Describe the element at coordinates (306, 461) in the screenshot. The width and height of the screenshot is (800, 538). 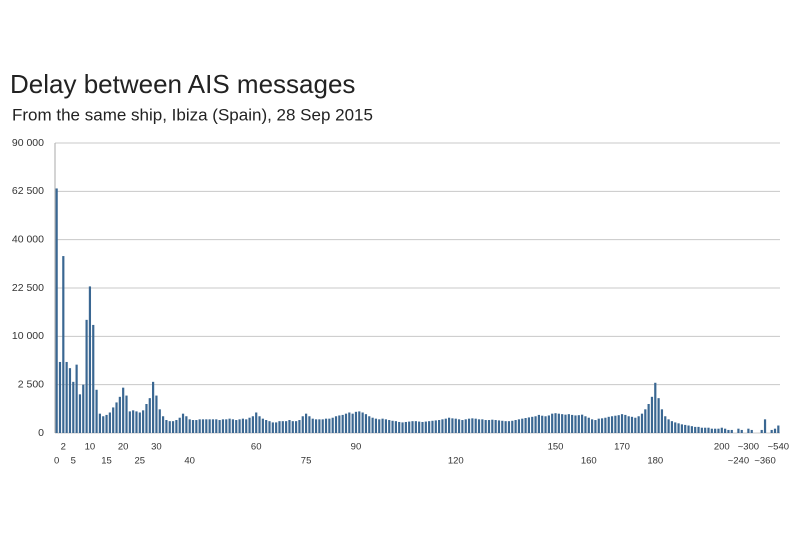
I see `x-tick-label: 75` at that location.